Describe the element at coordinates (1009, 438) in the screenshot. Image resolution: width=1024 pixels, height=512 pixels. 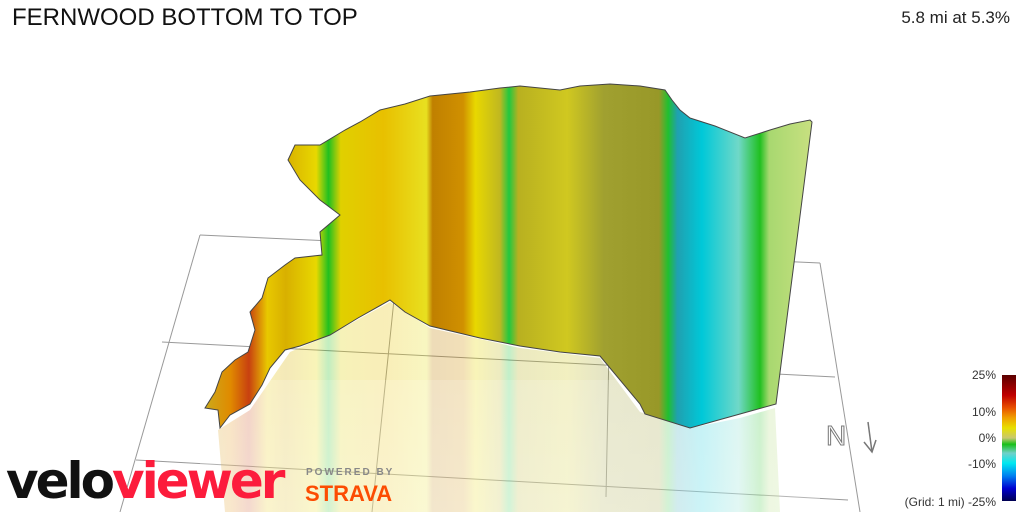
I see `legend-color-bar` at that location.